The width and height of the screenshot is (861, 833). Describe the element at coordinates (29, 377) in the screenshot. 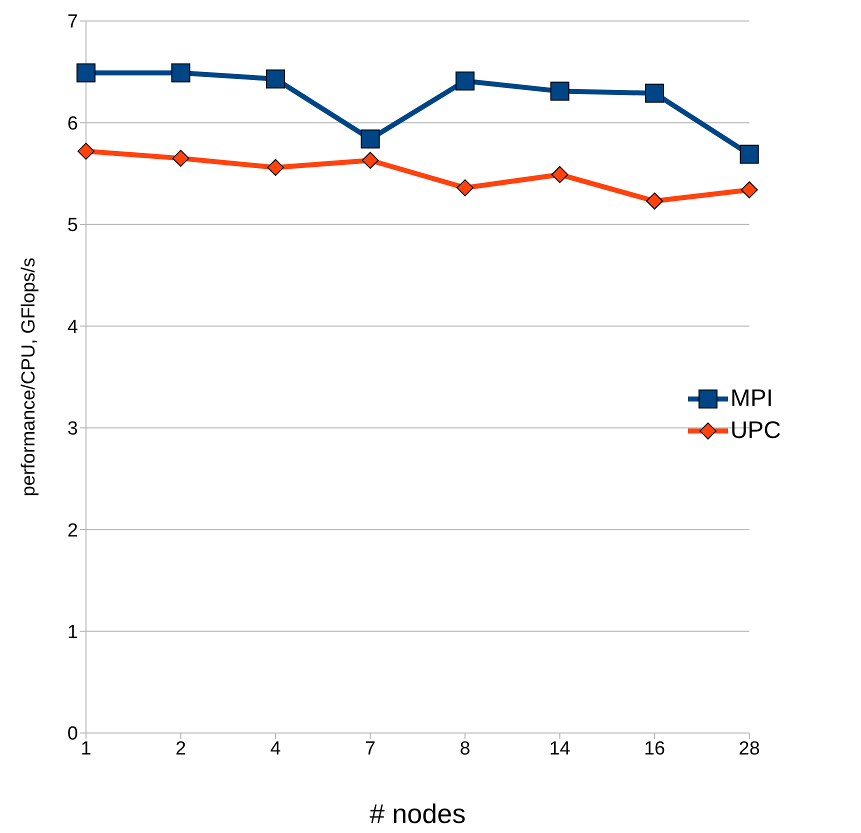

I see `y-axis-title: performance/CPU, GFlops/s` at that location.